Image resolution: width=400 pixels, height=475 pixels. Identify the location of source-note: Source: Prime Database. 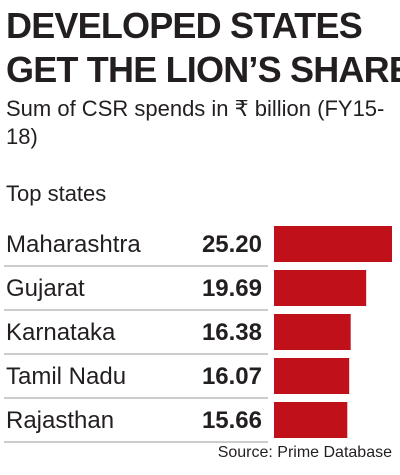
(304, 452).